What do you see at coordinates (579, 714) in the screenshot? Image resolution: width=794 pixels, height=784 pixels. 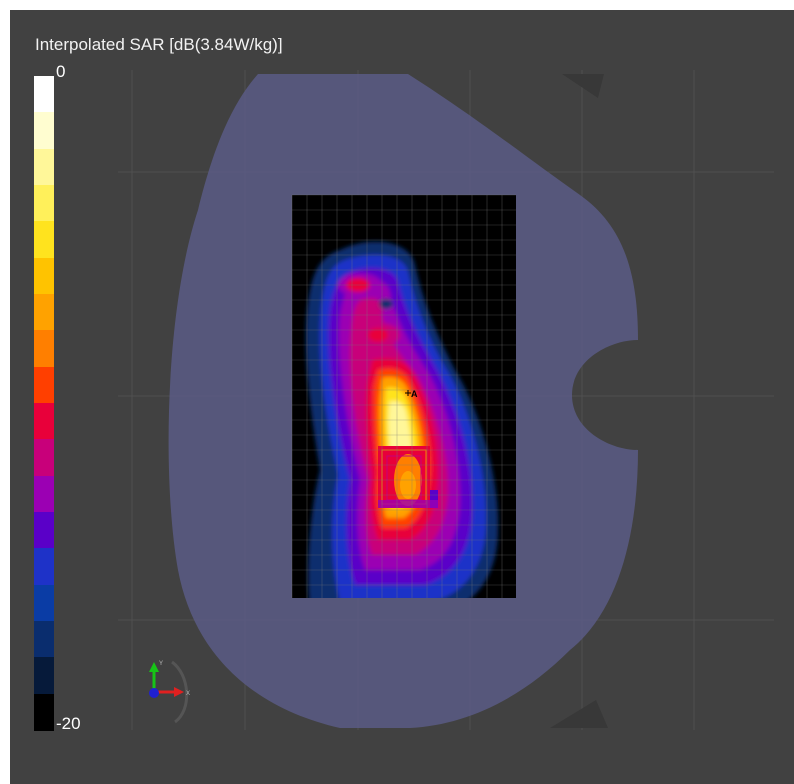 I see `shadow-bottom` at bounding box center [579, 714].